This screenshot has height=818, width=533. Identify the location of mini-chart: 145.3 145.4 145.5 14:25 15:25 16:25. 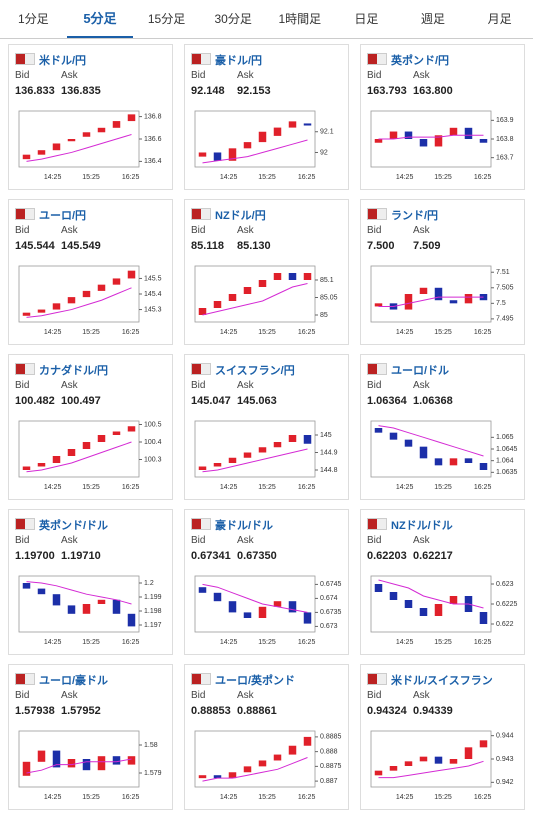
(90, 302).